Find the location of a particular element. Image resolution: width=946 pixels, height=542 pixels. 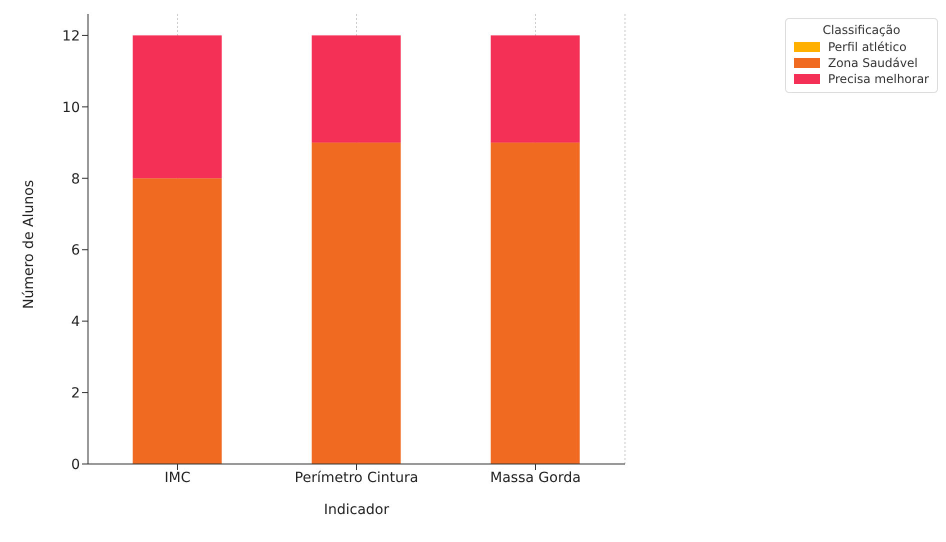

legend-title: Classificação is located at coordinates (862, 30).